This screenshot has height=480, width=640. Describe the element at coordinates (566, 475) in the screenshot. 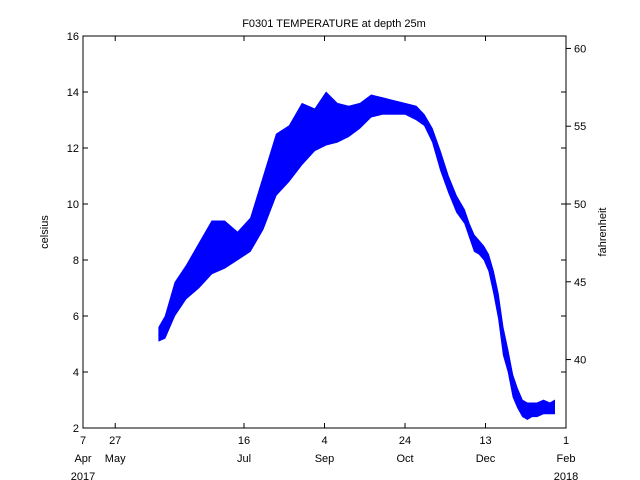

I see `x-tick-label-year: 2018` at that location.